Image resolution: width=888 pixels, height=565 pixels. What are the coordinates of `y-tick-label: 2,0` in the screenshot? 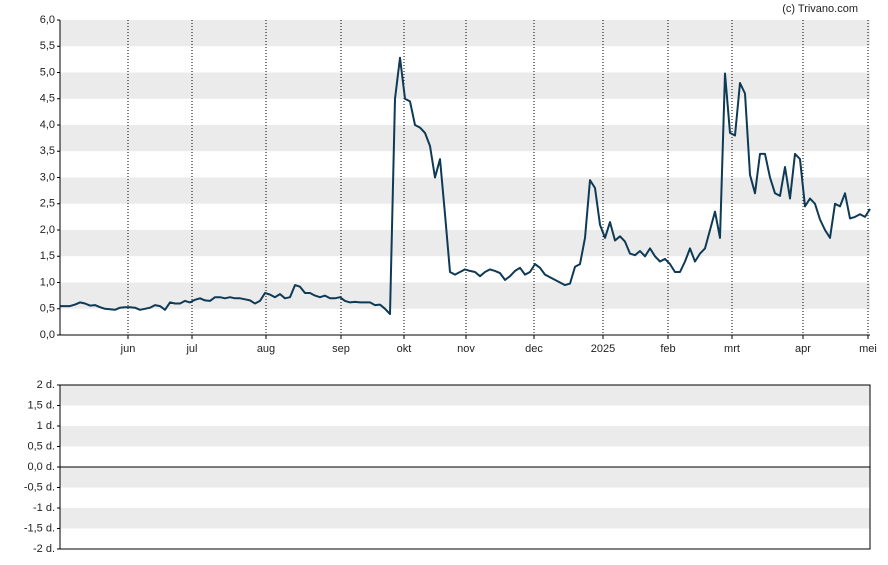 It's located at (47, 230).